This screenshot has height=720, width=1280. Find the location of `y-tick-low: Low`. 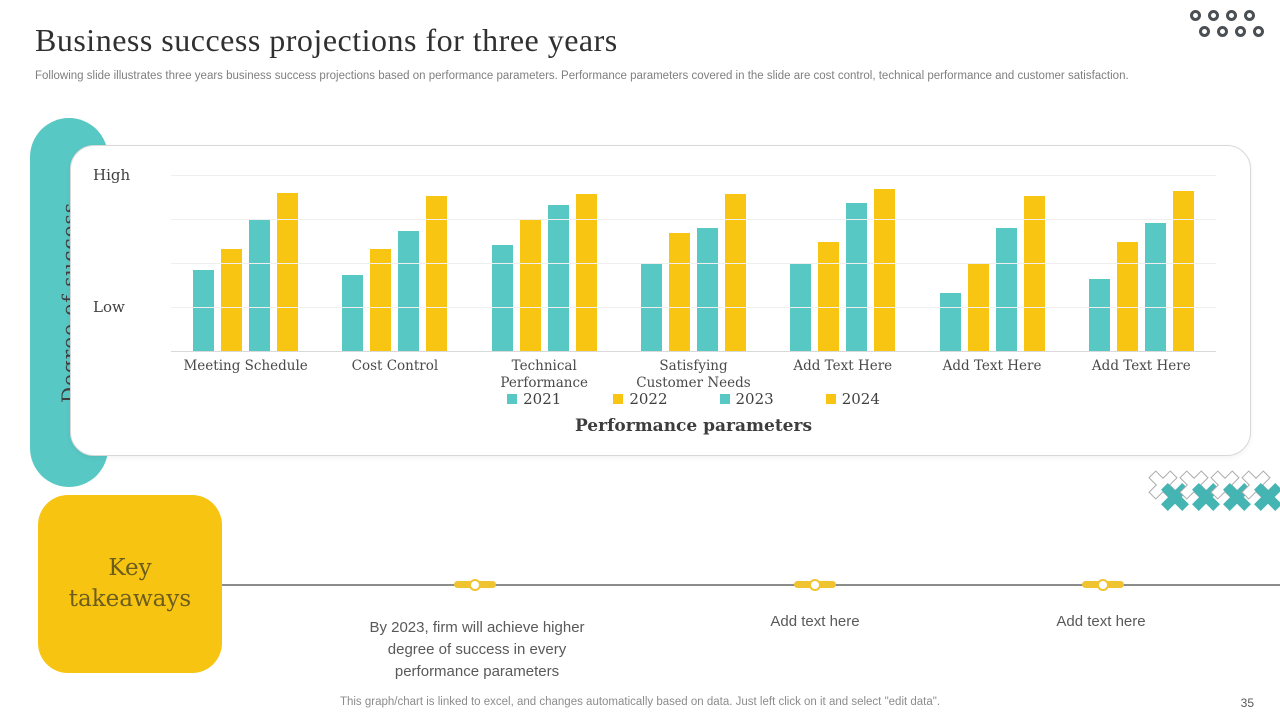

y-tick-low: Low is located at coordinates (109, 307).